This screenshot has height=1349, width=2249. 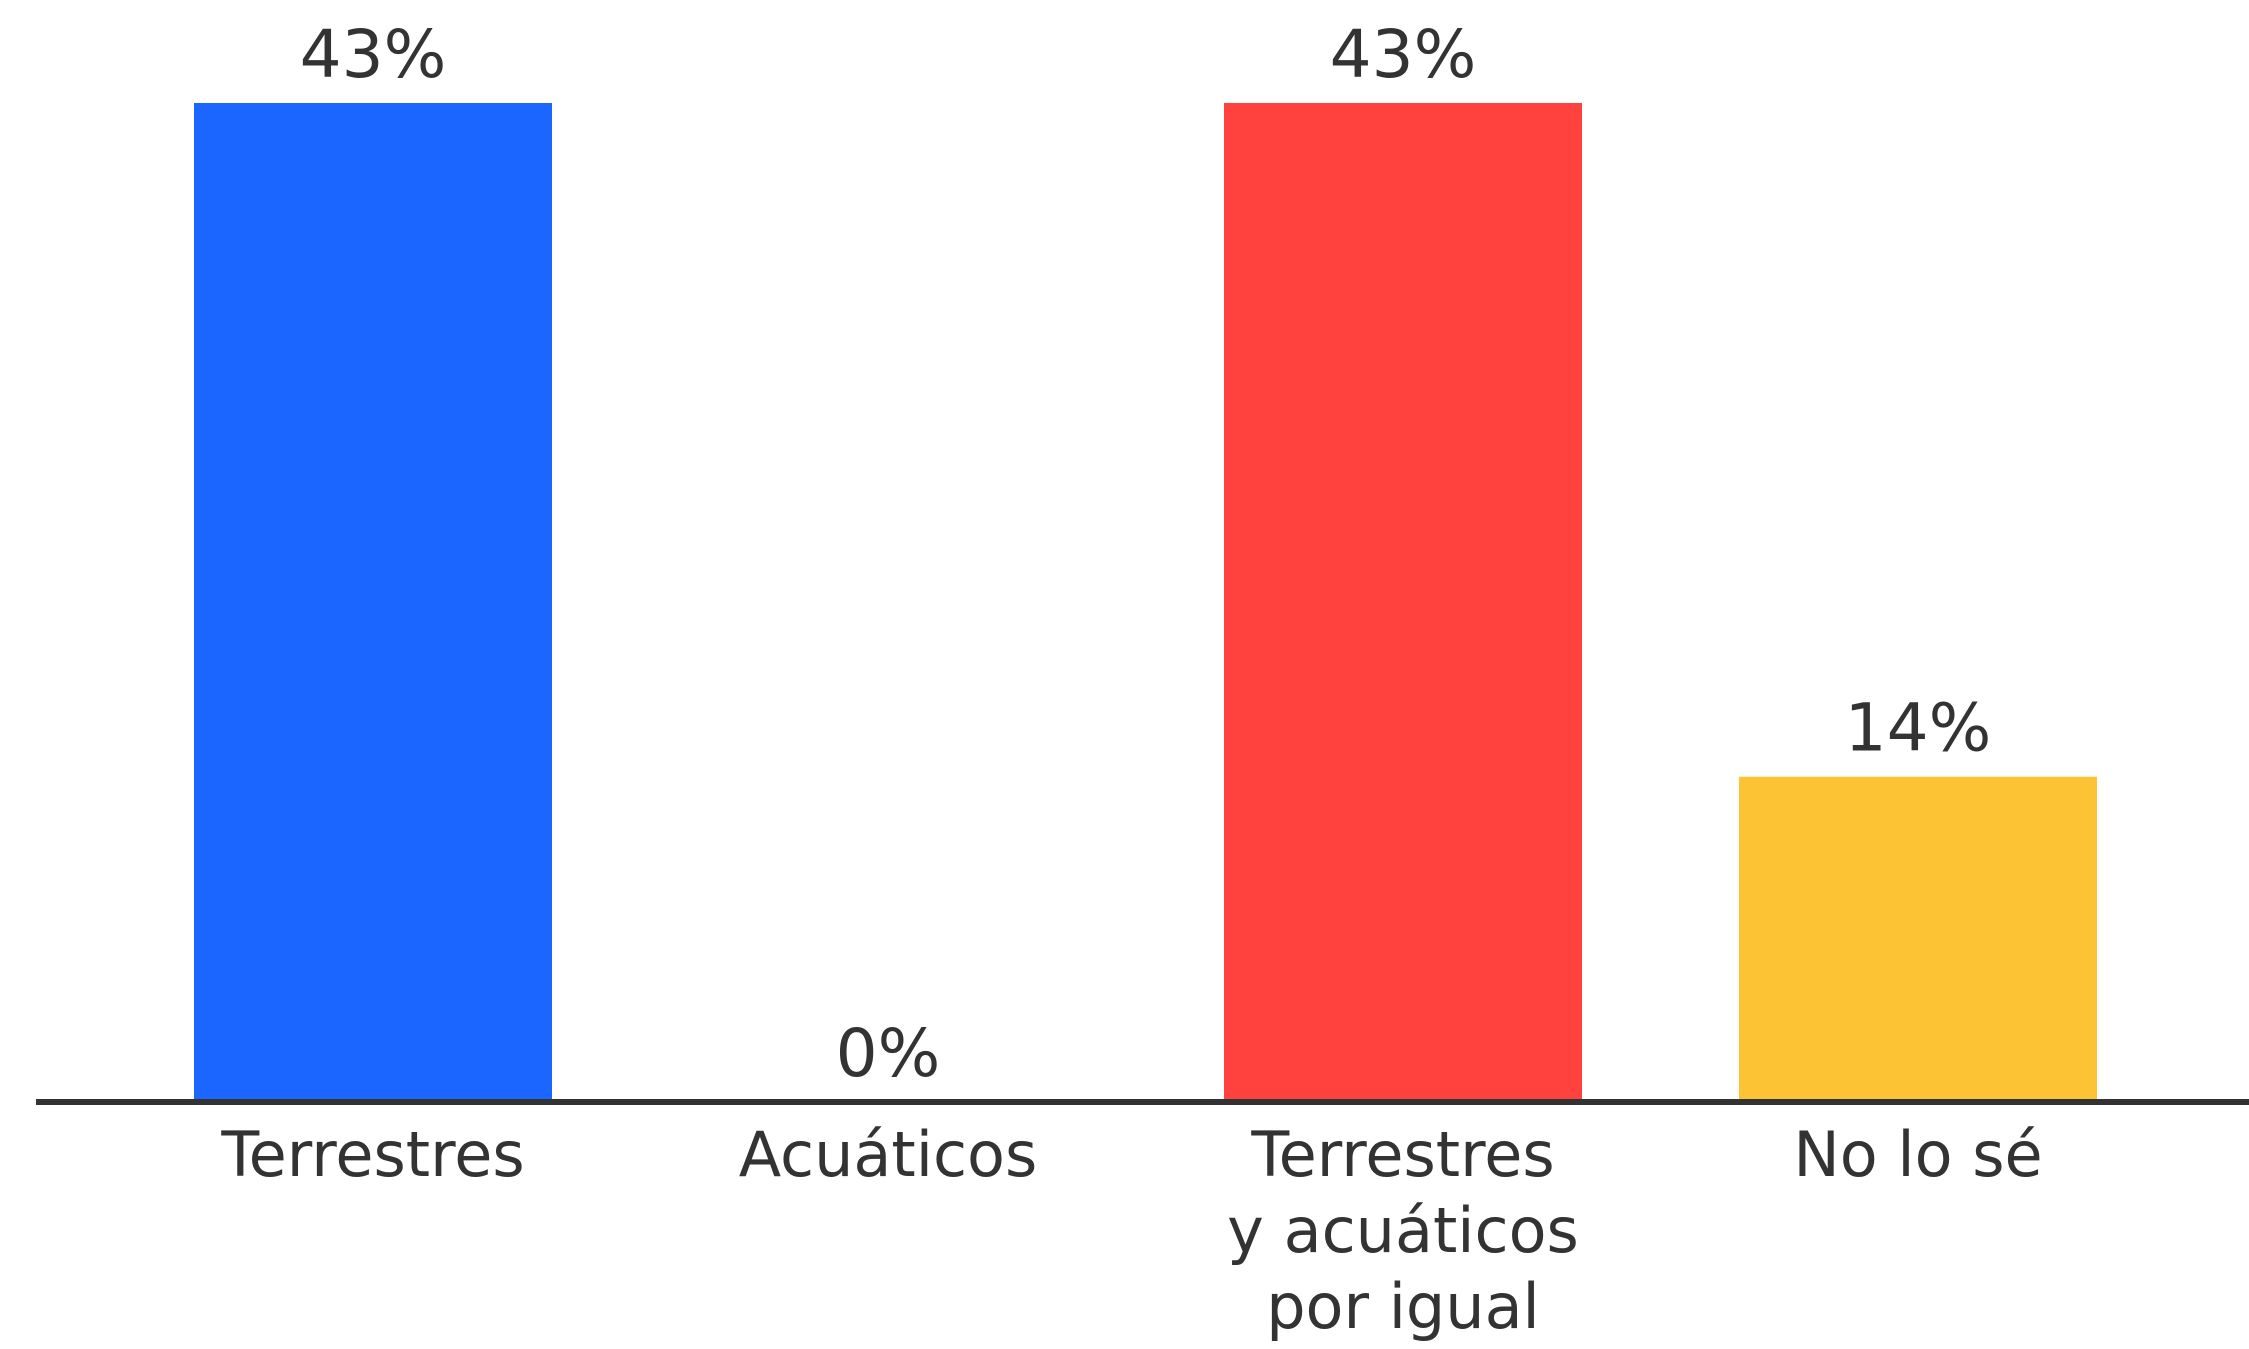 What do you see at coordinates (1402, 1154) in the screenshot?
I see `category-label-2-line-0: Terrestres` at bounding box center [1402, 1154].